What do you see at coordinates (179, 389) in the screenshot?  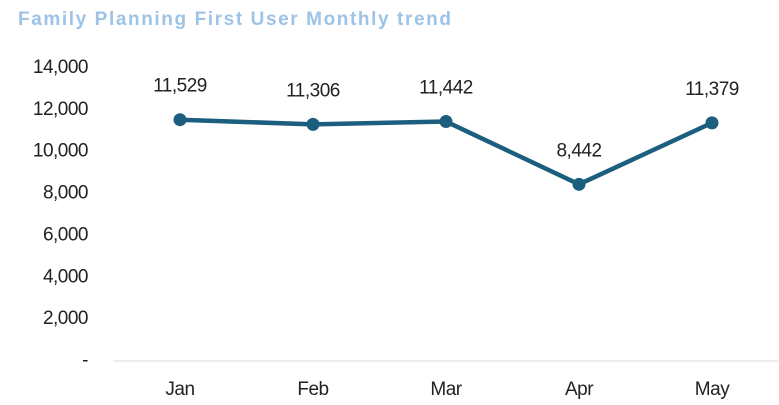 I see `x-tick-label: Jan` at bounding box center [179, 389].